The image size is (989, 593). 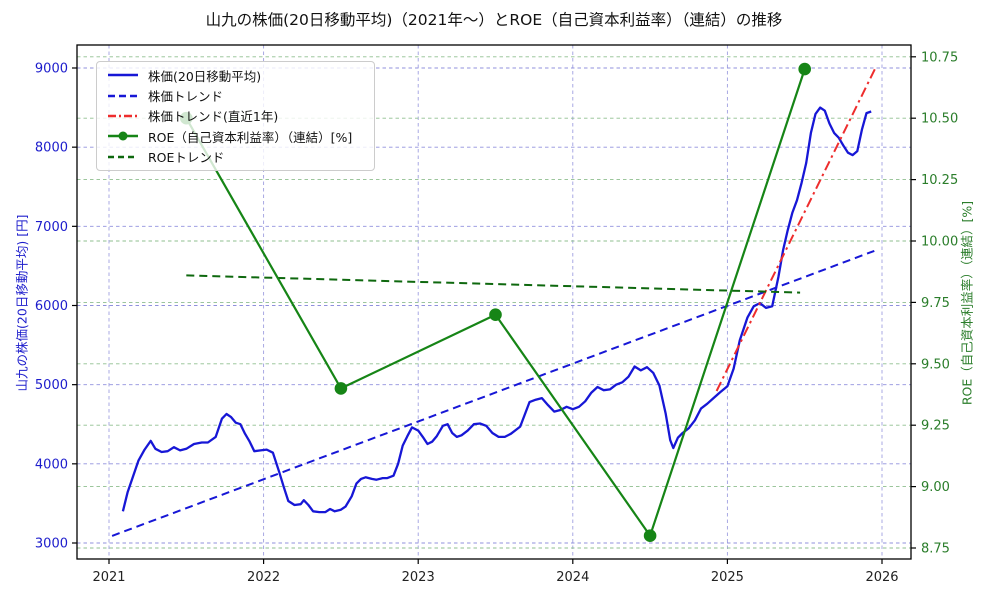 I want to click on svg-text: 2025, so click(x=727, y=577).